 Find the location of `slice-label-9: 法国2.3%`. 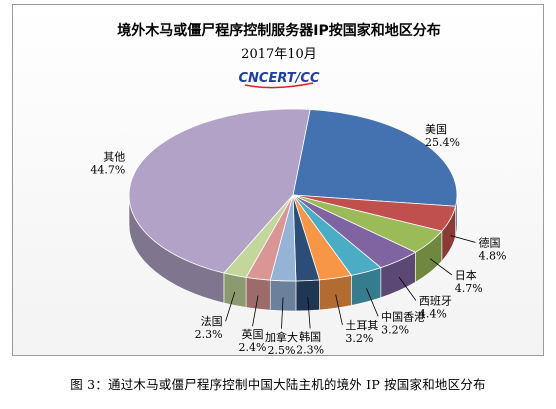

slice-label-9: 法国2.3% is located at coordinates (209, 327).